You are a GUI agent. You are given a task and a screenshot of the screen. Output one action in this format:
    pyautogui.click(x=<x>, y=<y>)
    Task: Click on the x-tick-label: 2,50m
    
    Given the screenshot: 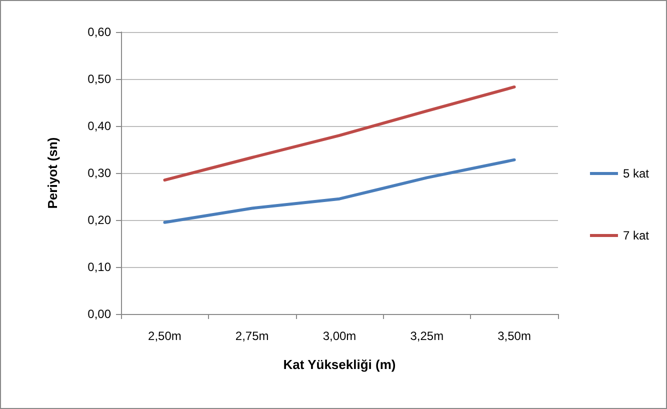 What is the action you would take?
    pyautogui.click(x=165, y=336)
    